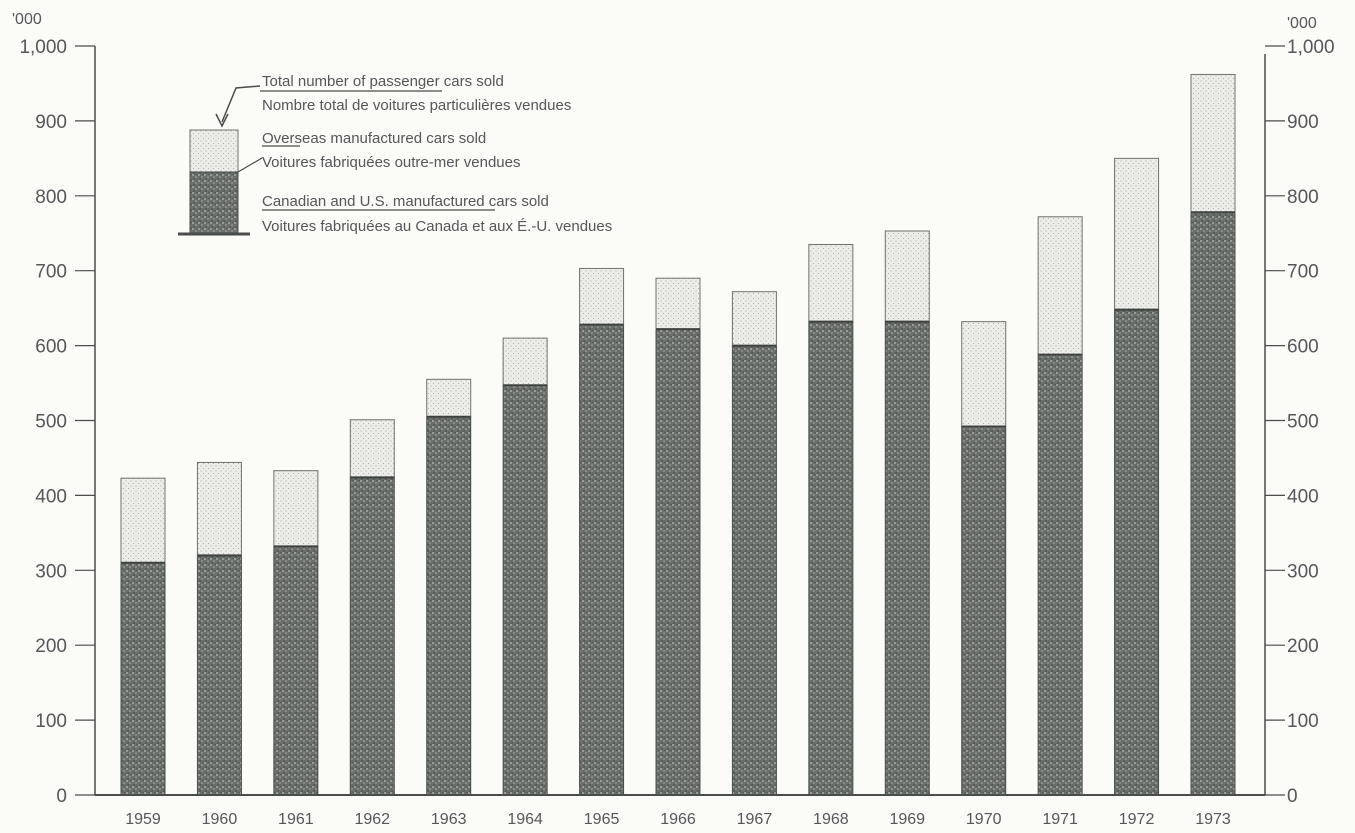 This screenshot has height=833, width=1355. What do you see at coordinates (372, 448) in the screenshot?
I see `bar-overseas-1962` at bounding box center [372, 448].